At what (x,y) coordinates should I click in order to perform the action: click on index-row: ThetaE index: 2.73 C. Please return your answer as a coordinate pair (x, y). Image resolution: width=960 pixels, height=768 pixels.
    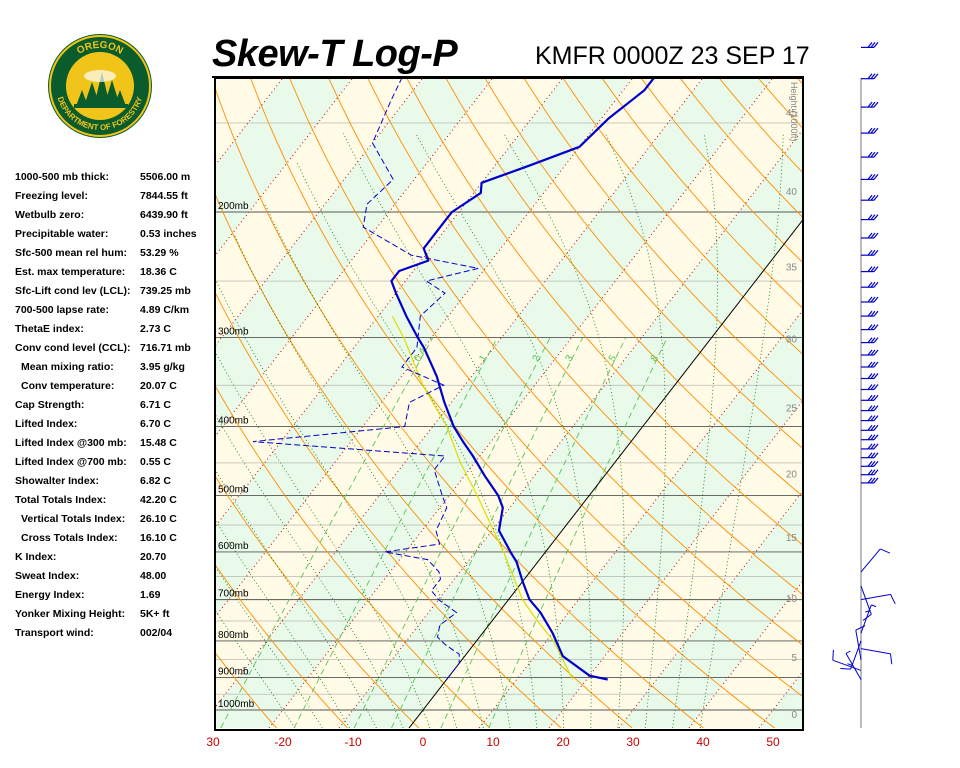
    Looking at the image, I should click on (115, 329).